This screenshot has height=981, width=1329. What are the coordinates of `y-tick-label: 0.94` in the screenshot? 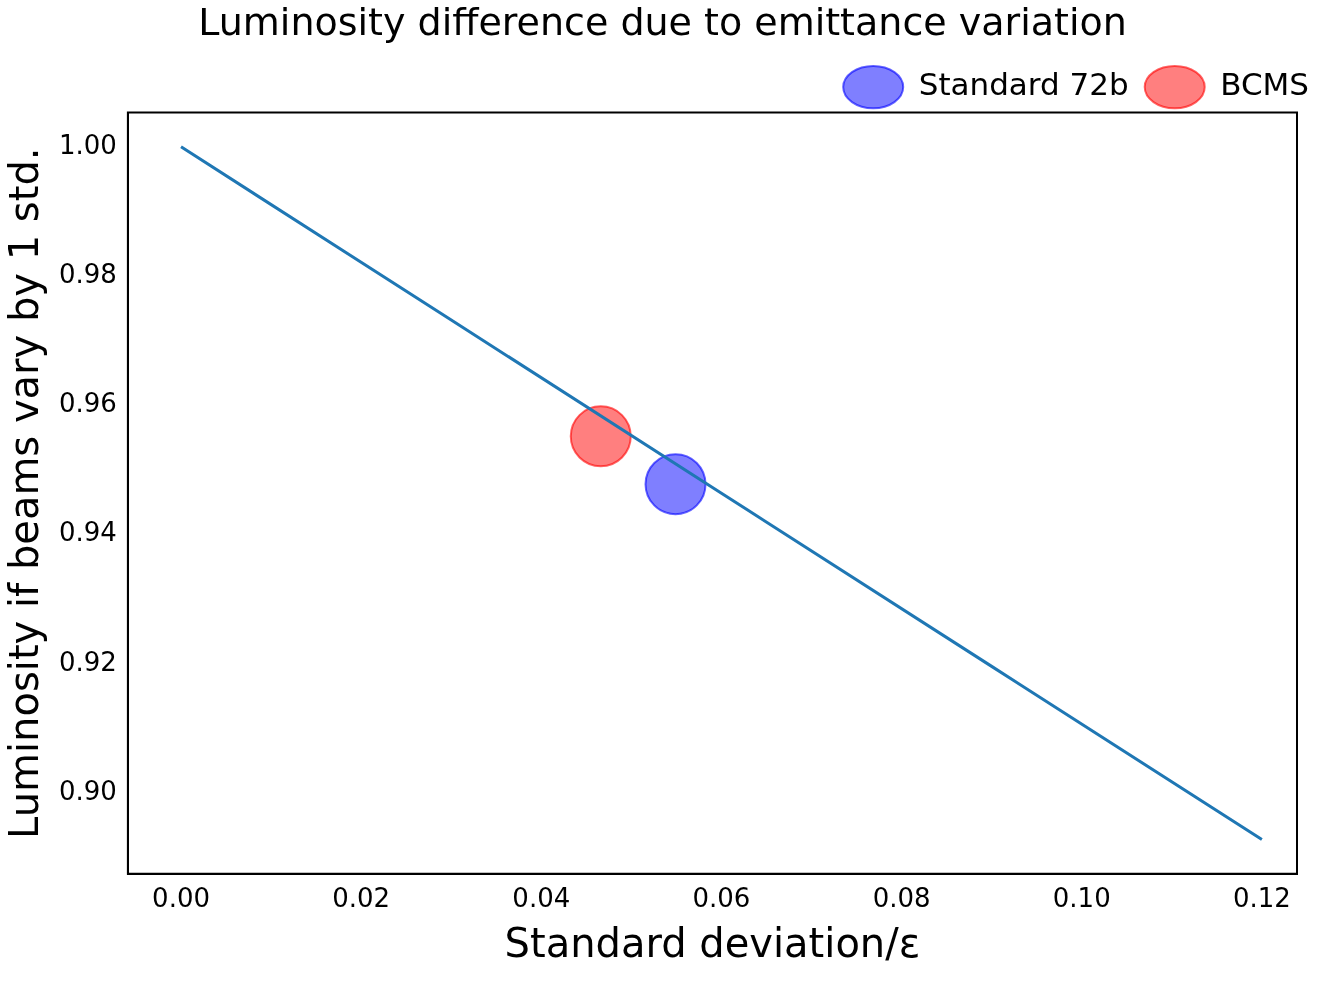 It's located at (88, 532).